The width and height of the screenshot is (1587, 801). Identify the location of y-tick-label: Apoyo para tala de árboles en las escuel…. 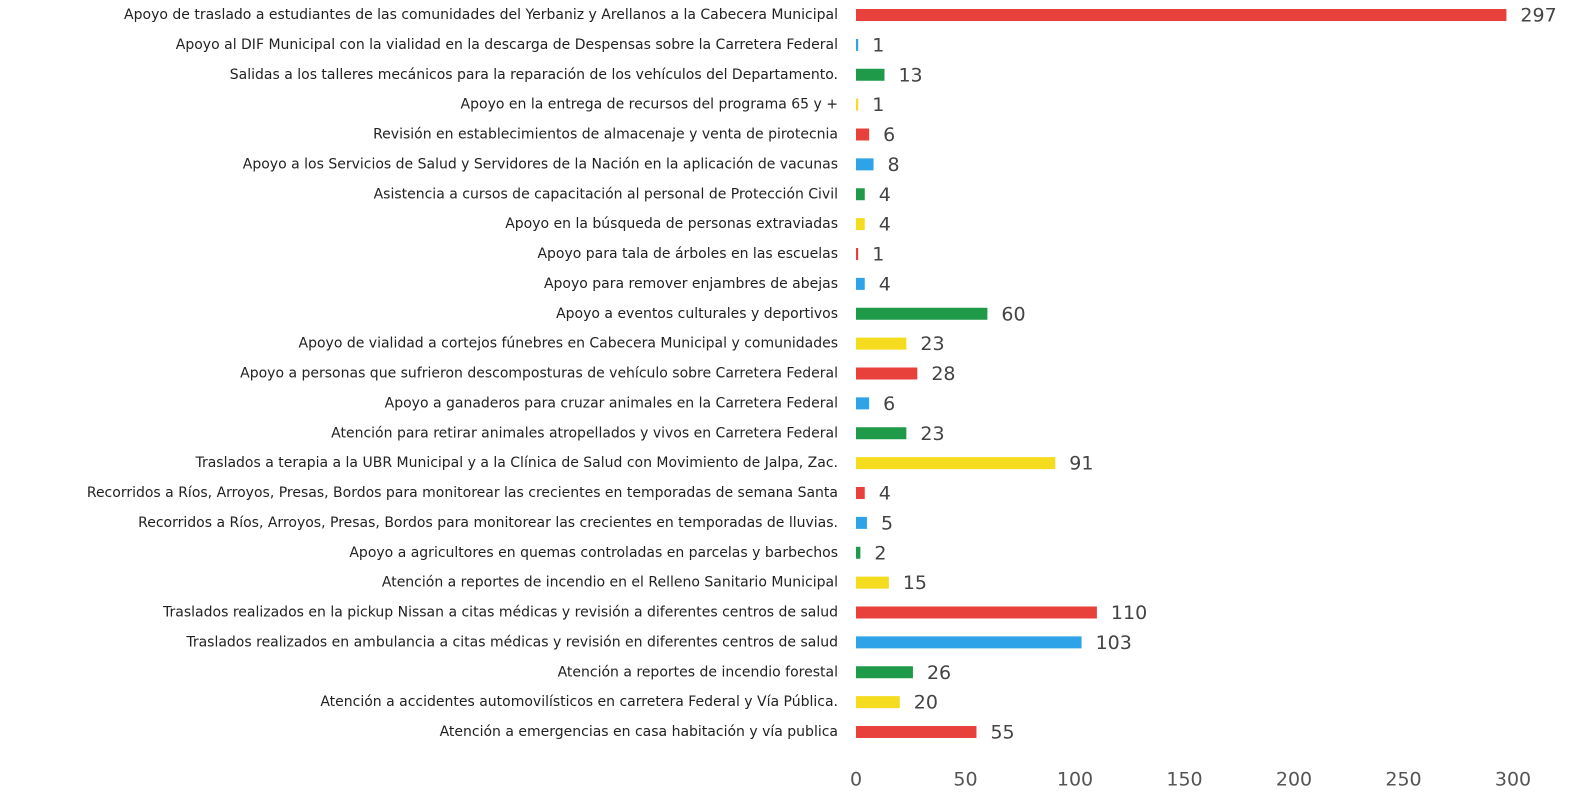
(687, 254).